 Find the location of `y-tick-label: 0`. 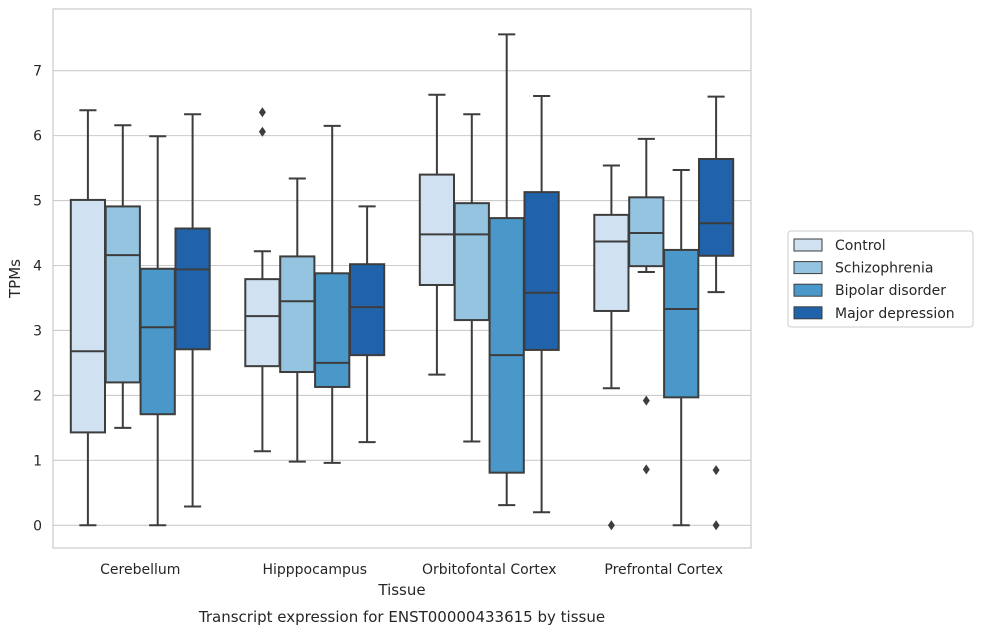

y-tick-label: 0 is located at coordinates (37, 526).